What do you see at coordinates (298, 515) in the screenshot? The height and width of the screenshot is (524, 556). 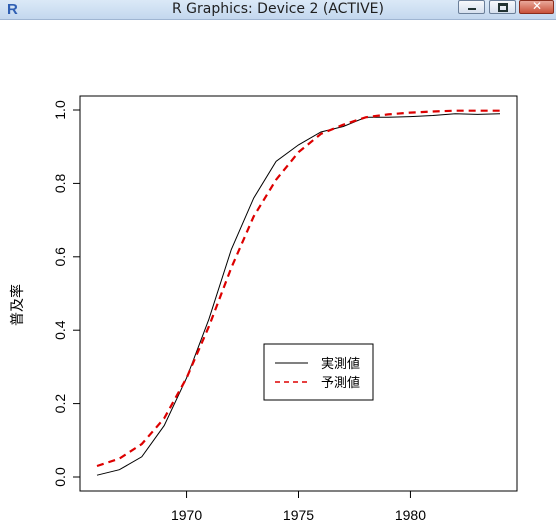 I see `x-tick-label: 1975` at bounding box center [298, 515].